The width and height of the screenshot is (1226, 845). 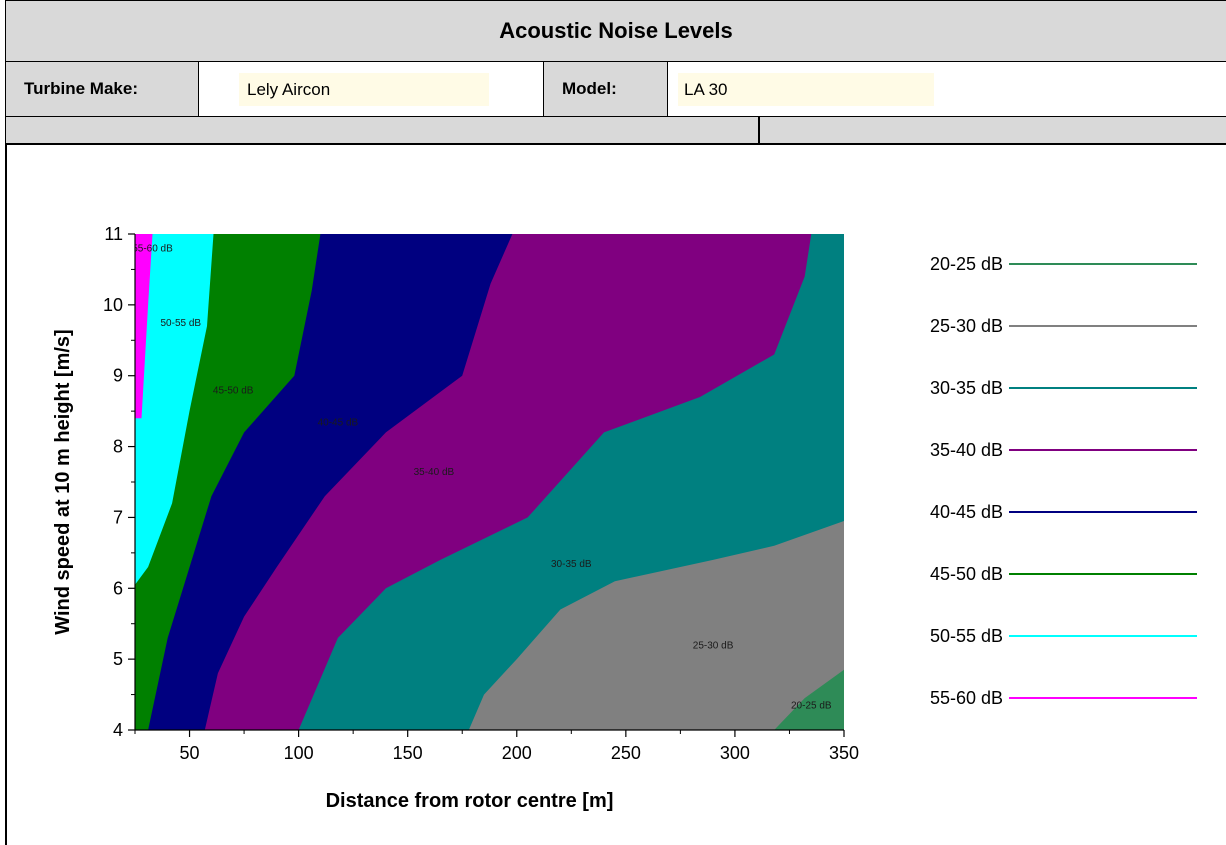 What do you see at coordinates (713, 646) in the screenshot?
I see `contour-label: 25-30 dB` at bounding box center [713, 646].